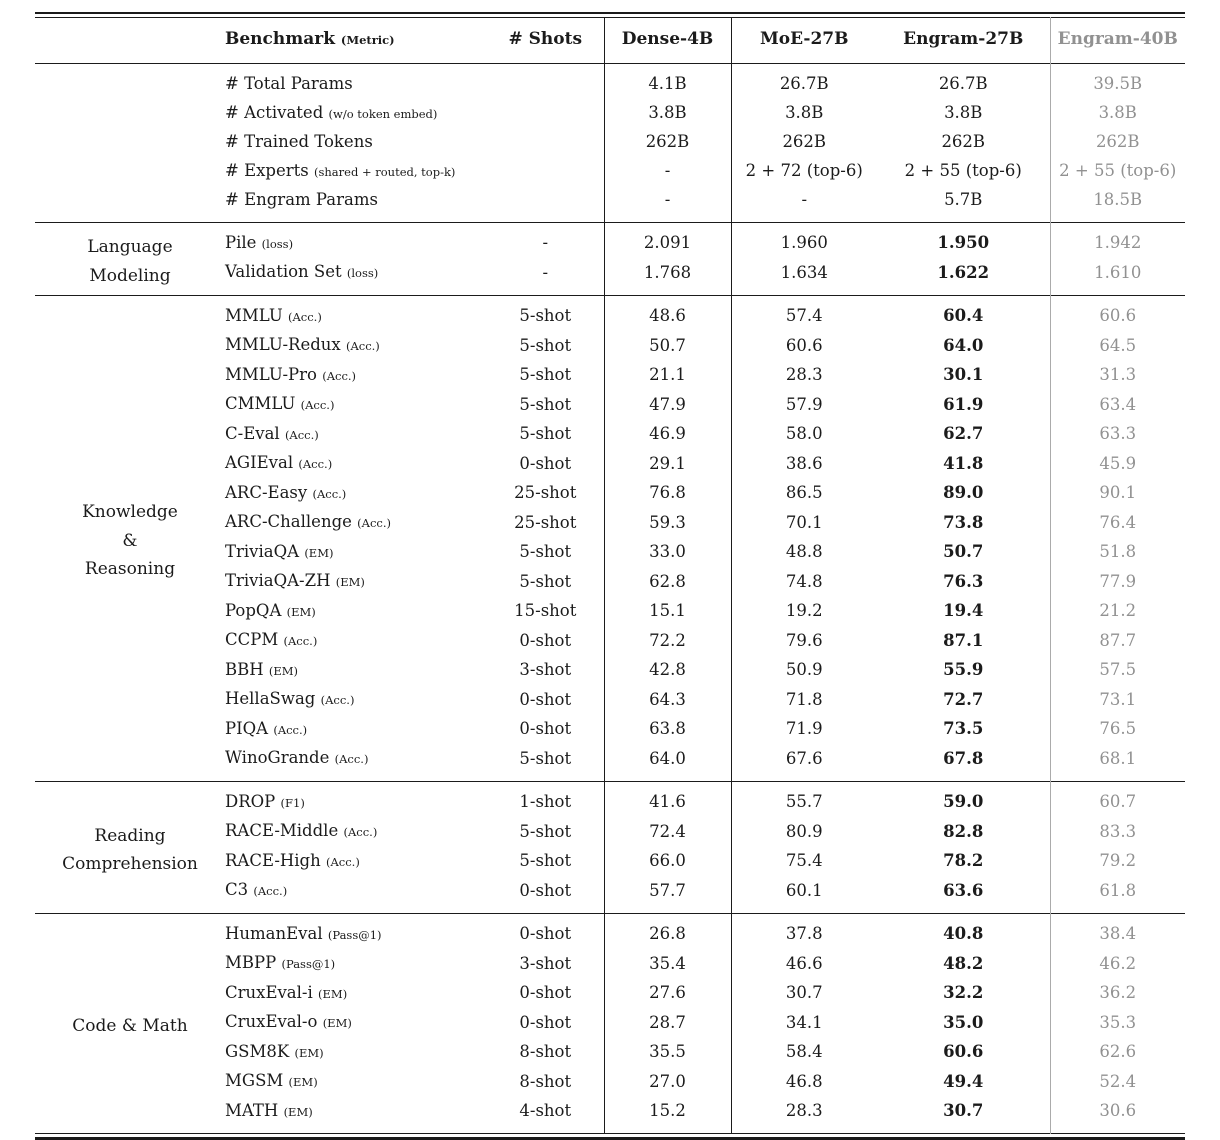 This screenshot has height=1140, width=1220. I want to click on benchmark-name: # Engram Params, so click(301, 199).